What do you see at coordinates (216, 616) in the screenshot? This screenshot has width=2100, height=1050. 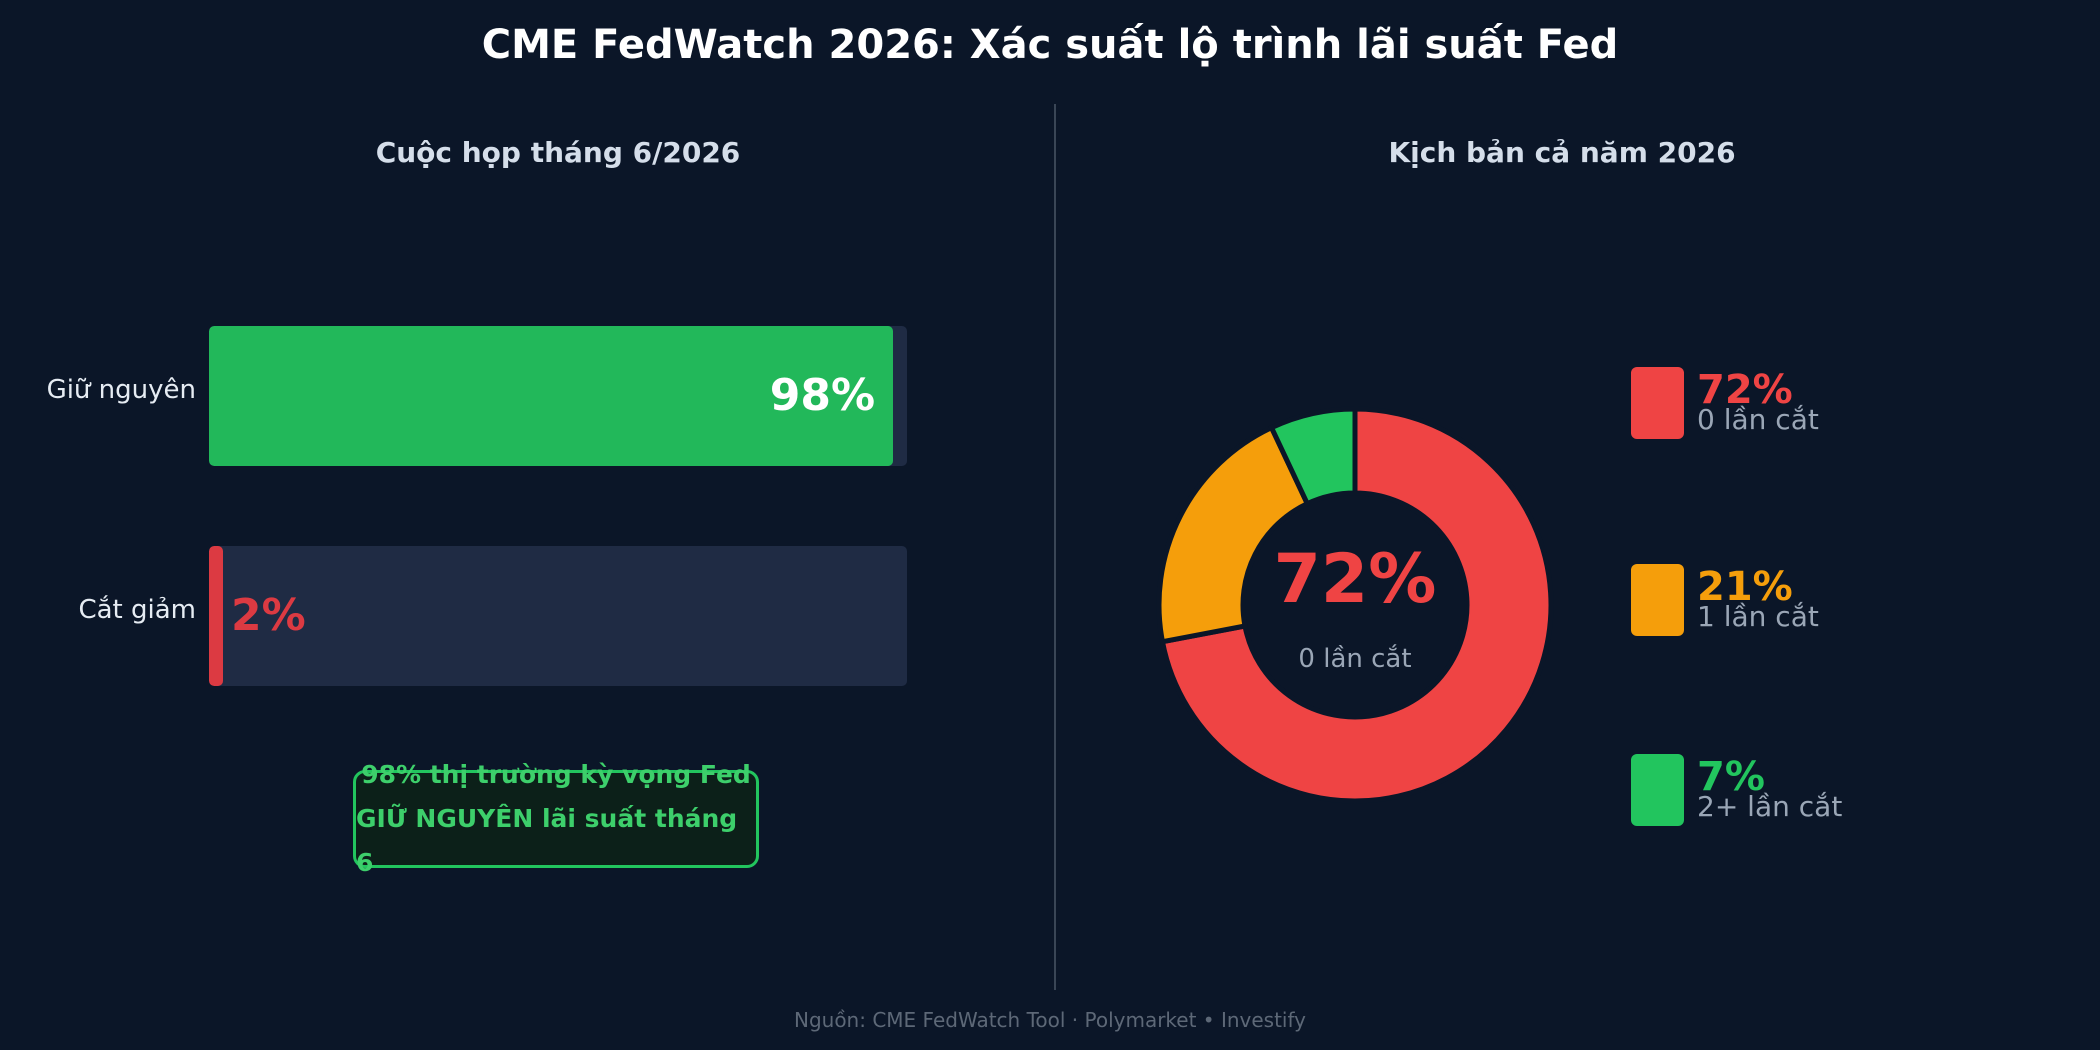 I see `bar-cut` at bounding box center [216, 616].